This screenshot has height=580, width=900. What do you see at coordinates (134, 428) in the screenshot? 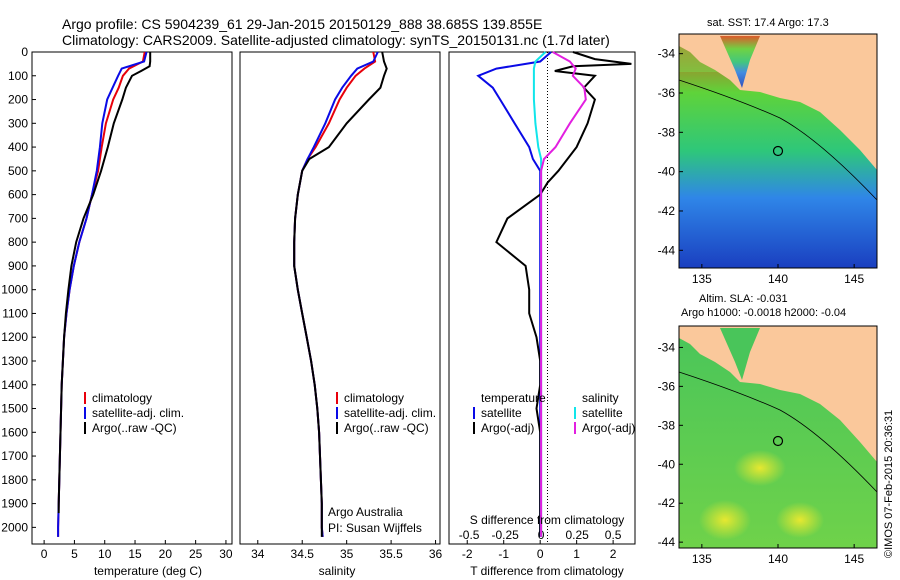
I see `legend-label-argo: Argo(..raw -QC)` at bounding box center [134, 428].